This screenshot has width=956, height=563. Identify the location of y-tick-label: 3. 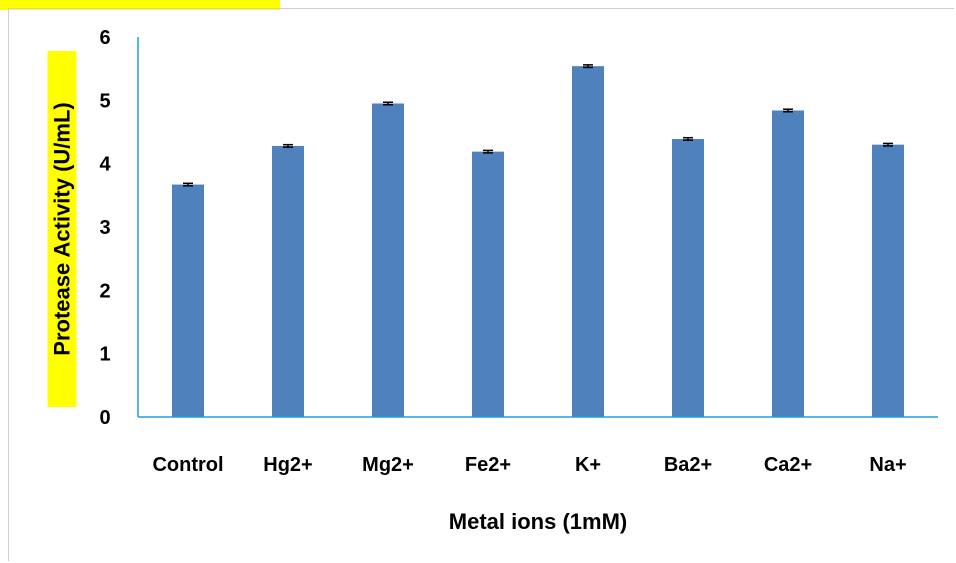
(104, 228).